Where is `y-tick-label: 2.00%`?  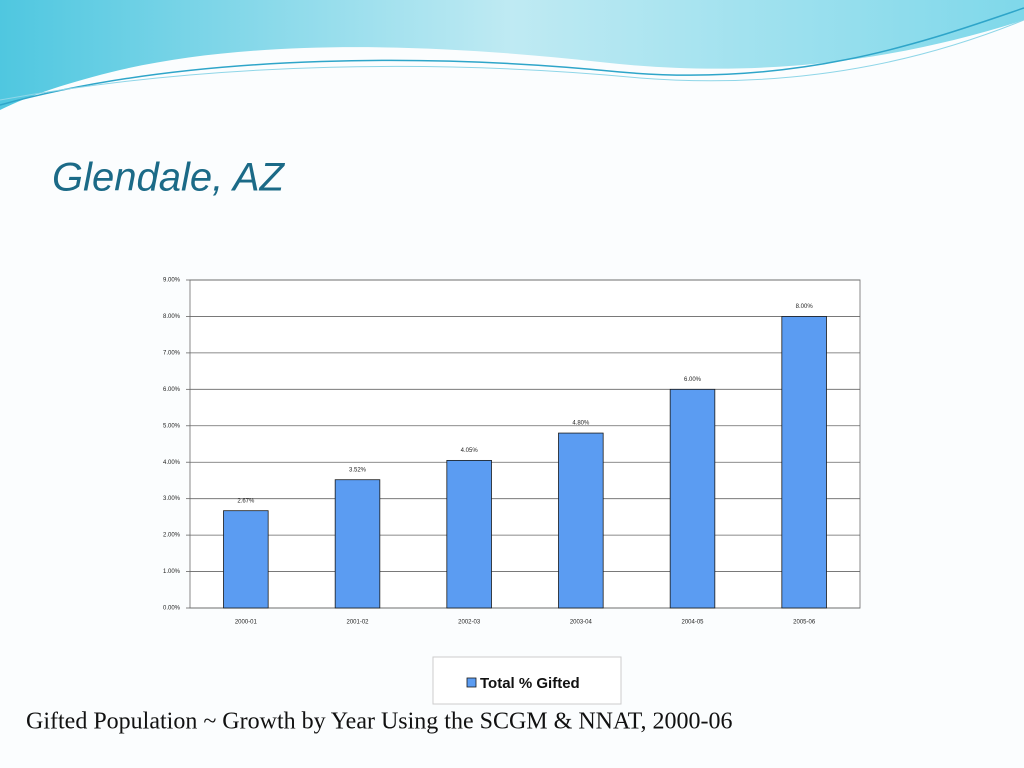
y-tick-label: 2.00% is located at coordinates (172, 536).